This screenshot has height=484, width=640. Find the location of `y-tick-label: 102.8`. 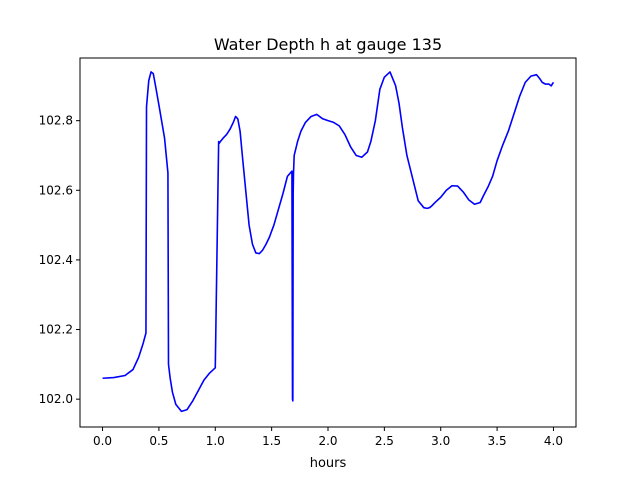

y-tick-label: 102.8 is located at coordinates (56, 121).